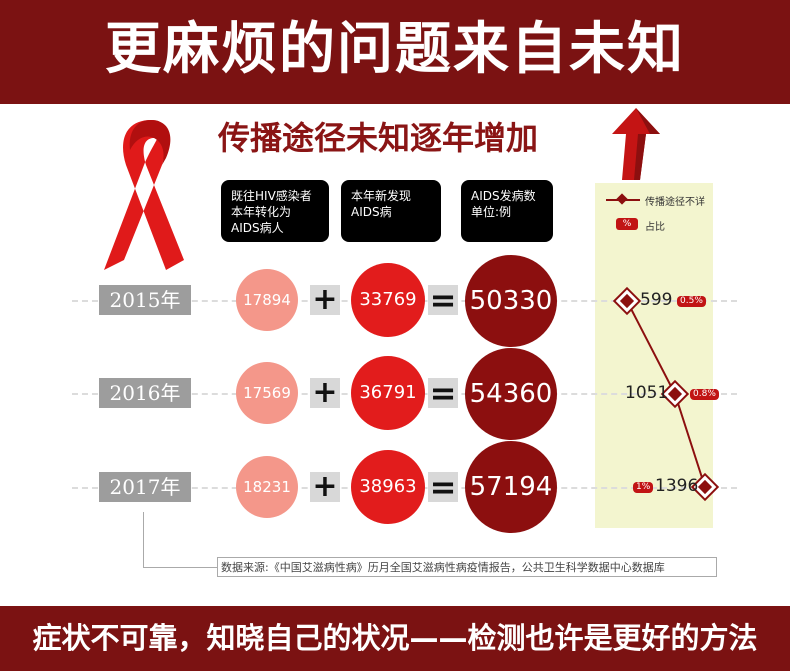 Image resolution: width=790 pixels, height=671 pixels. Describe the element at coordinates (145, 300) in the screenshot. I see `year-label: 2015年` at that location.